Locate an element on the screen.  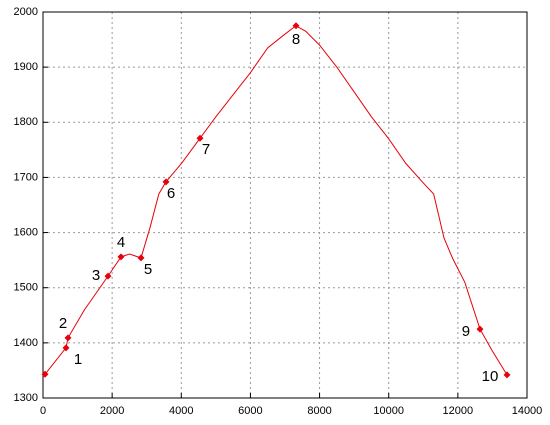
y-tick-label: 2000 is located at coordinates (26, 12).